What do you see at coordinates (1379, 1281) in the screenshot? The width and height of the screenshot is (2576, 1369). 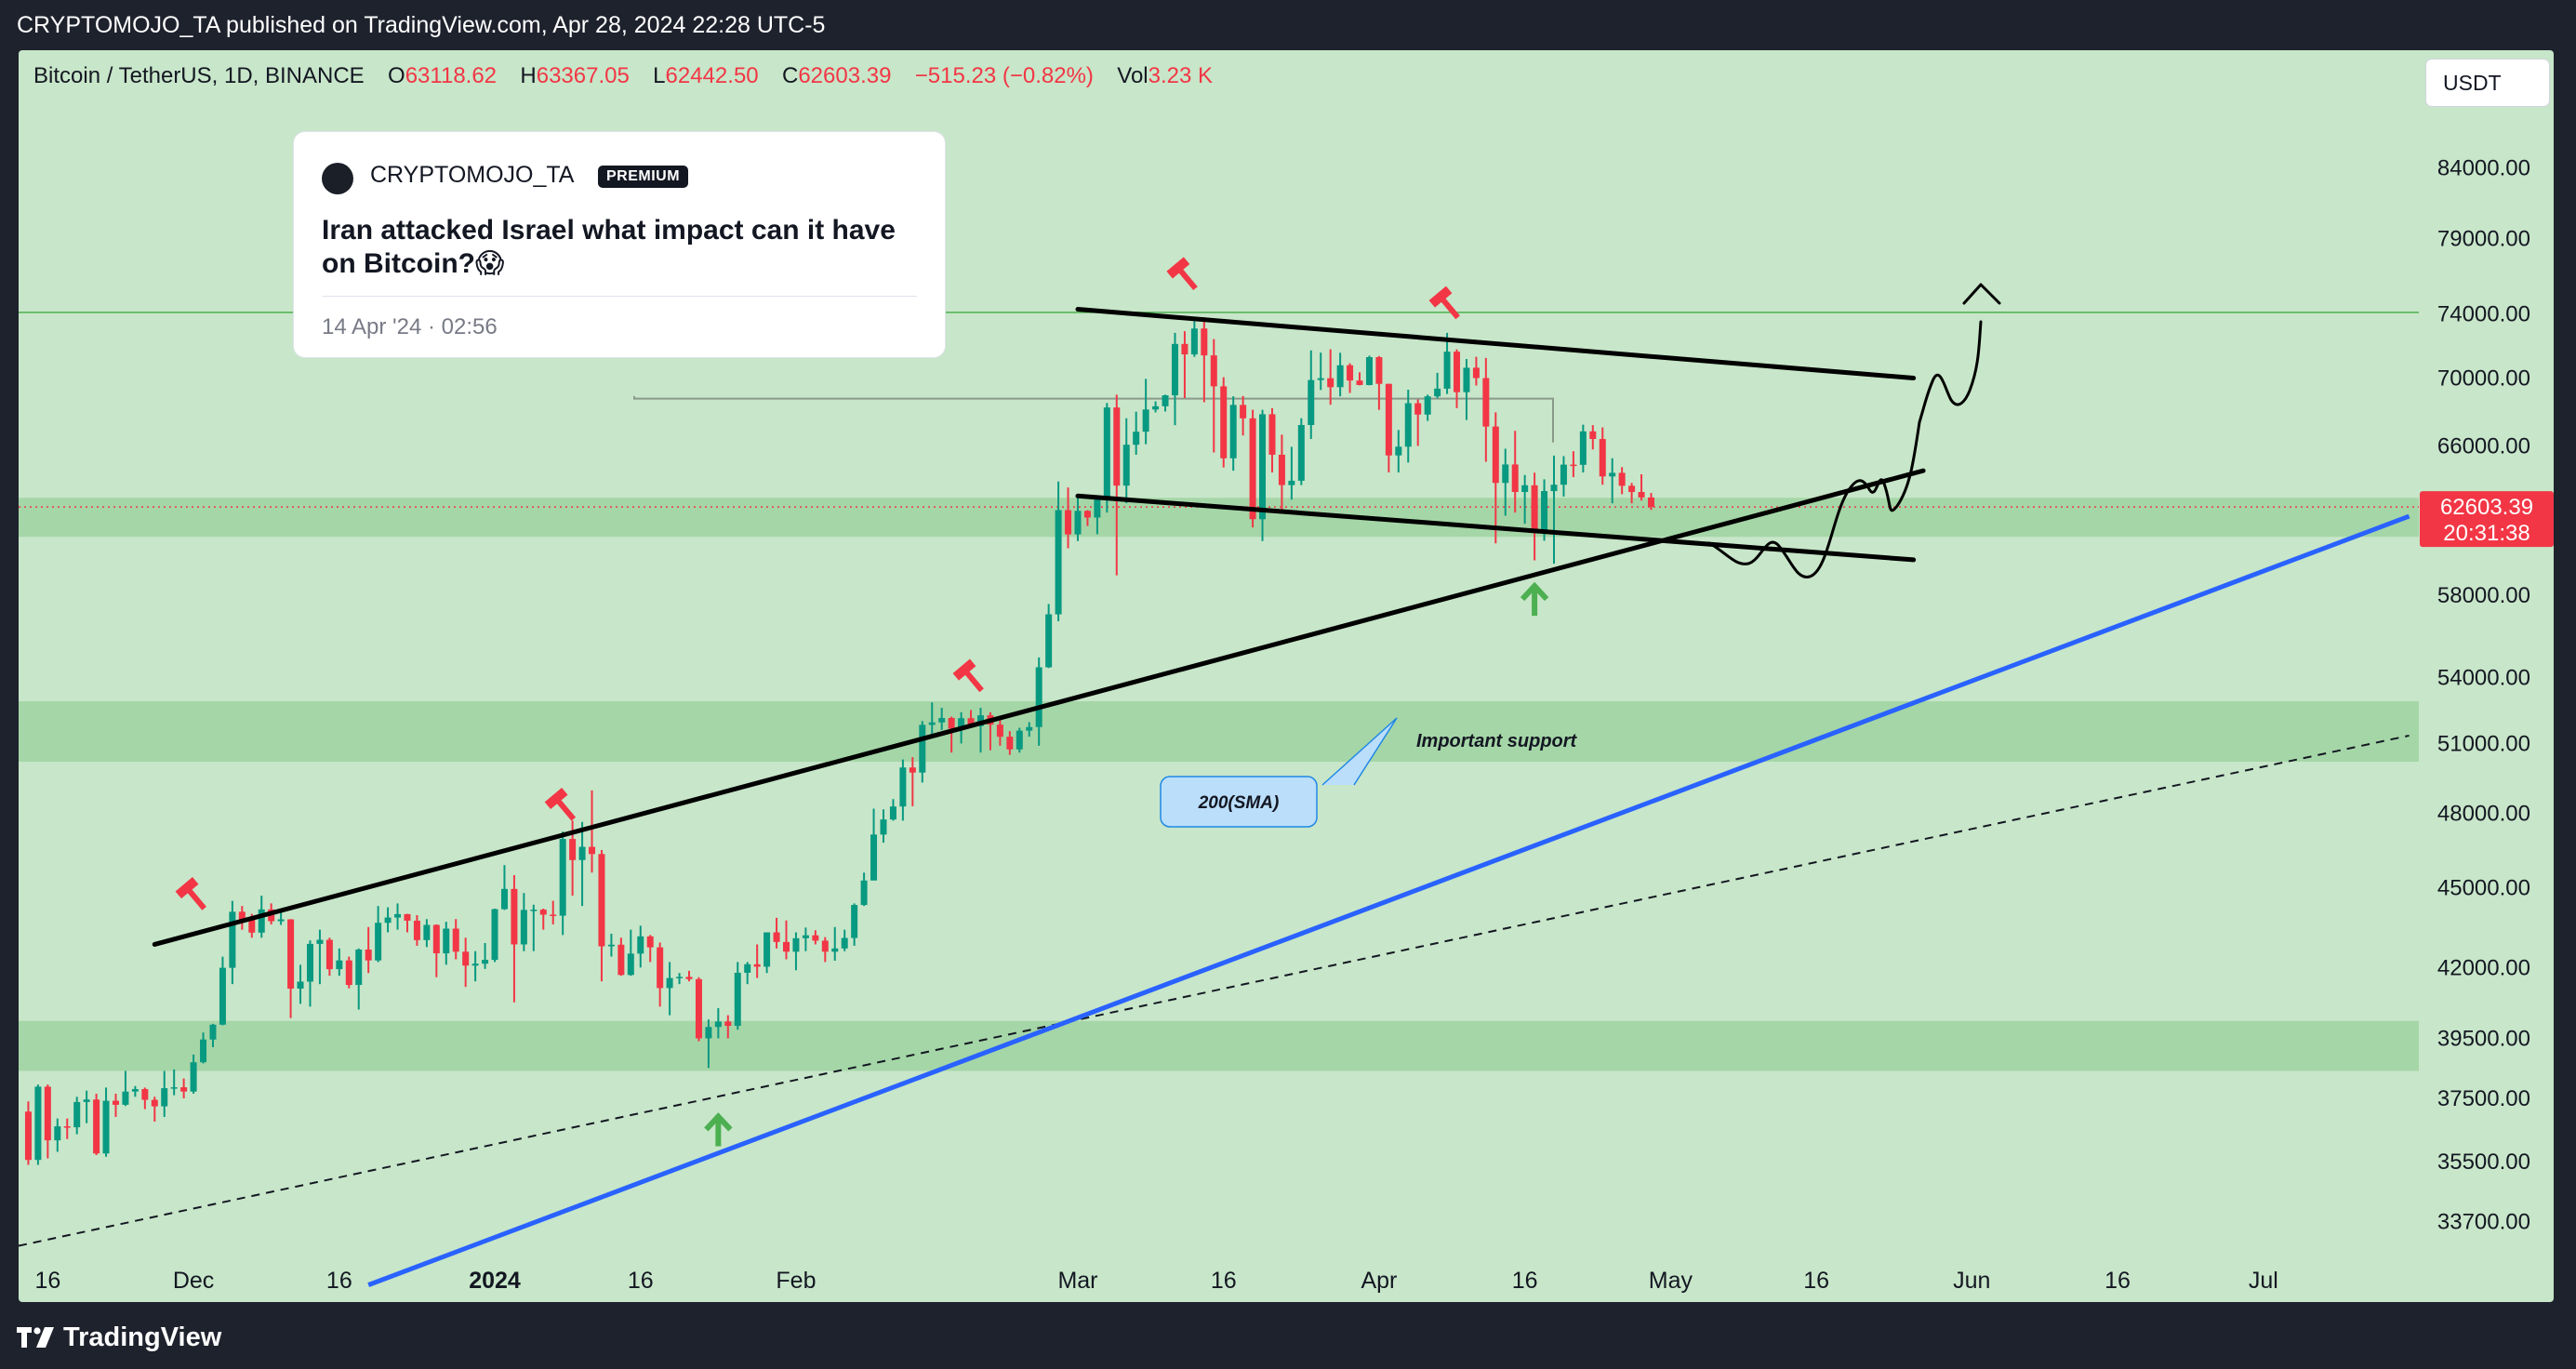 I see `date-axis-label: Apr` at bounding box center [1379, 1281].